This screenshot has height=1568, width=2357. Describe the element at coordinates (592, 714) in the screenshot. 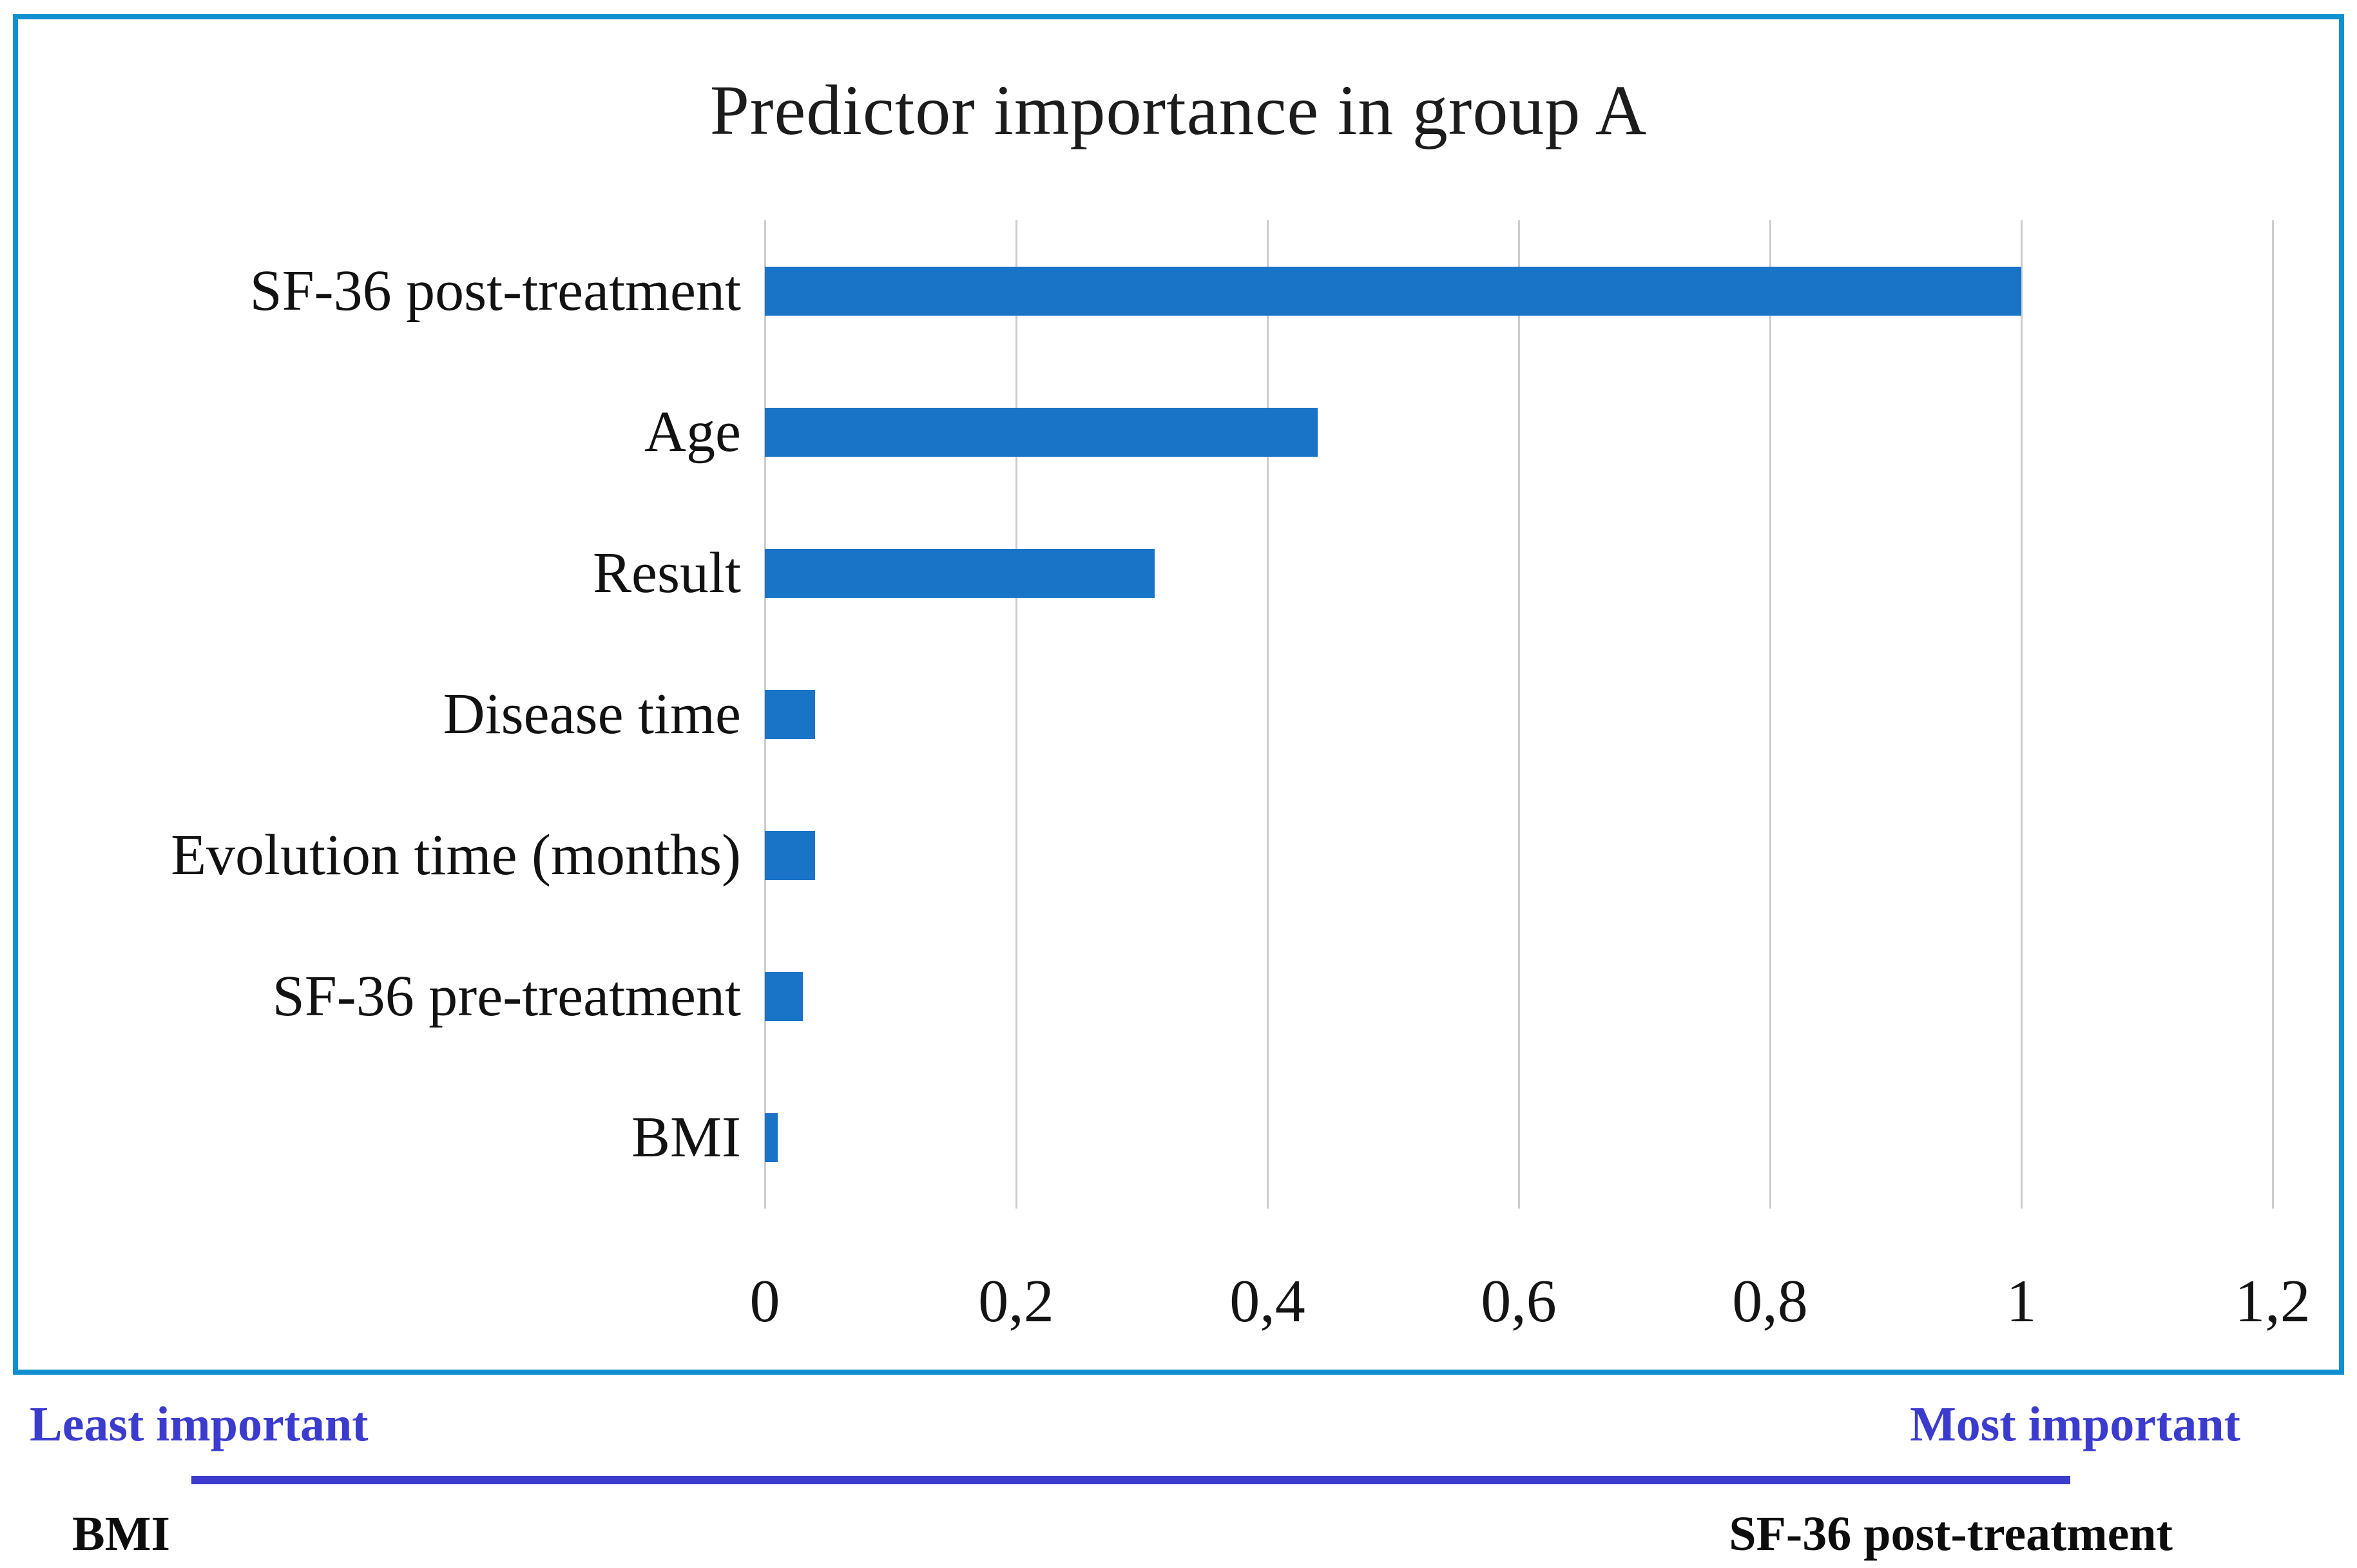

I see `category-label: Disease time` at that location.